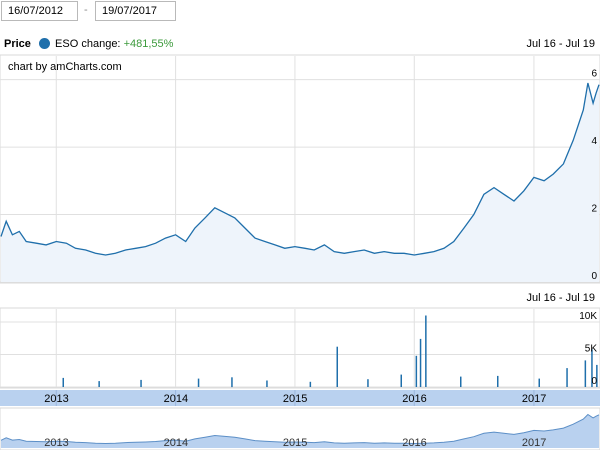 This screenshot has height=450, width=600. I want to click on period-label-volume: Jul 16 - Jul 19, so click(560, 298).